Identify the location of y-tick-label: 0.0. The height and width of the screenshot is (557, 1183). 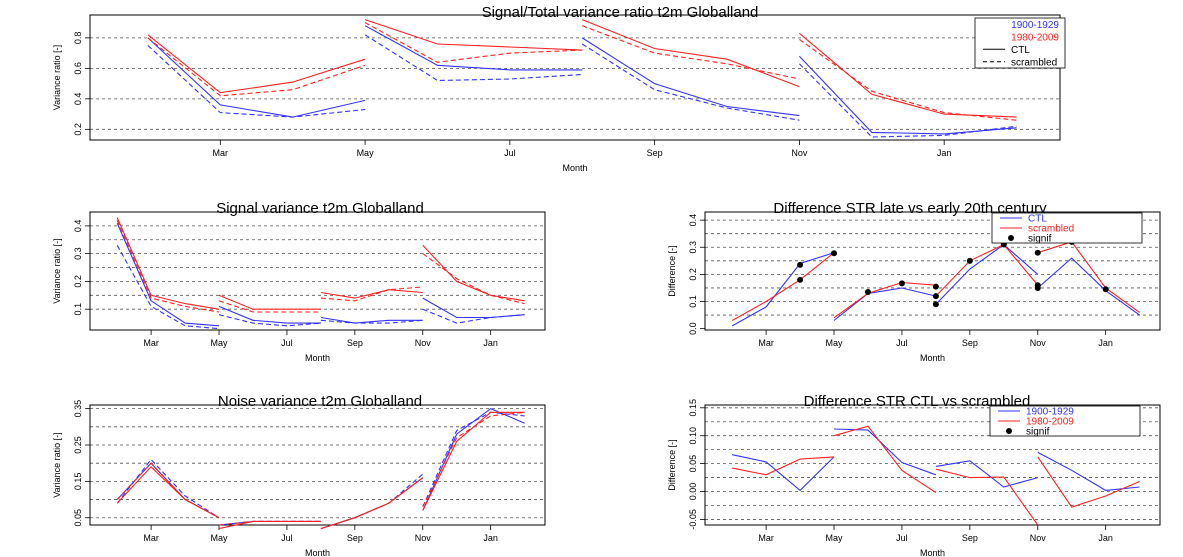
(693, 328).